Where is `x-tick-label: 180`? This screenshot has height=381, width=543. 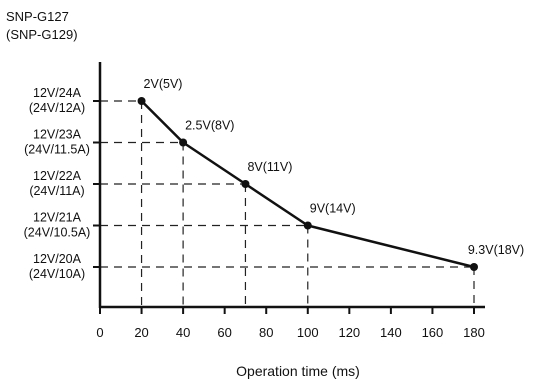
x-tick-label: 180 is located at coordinates (474, 332).